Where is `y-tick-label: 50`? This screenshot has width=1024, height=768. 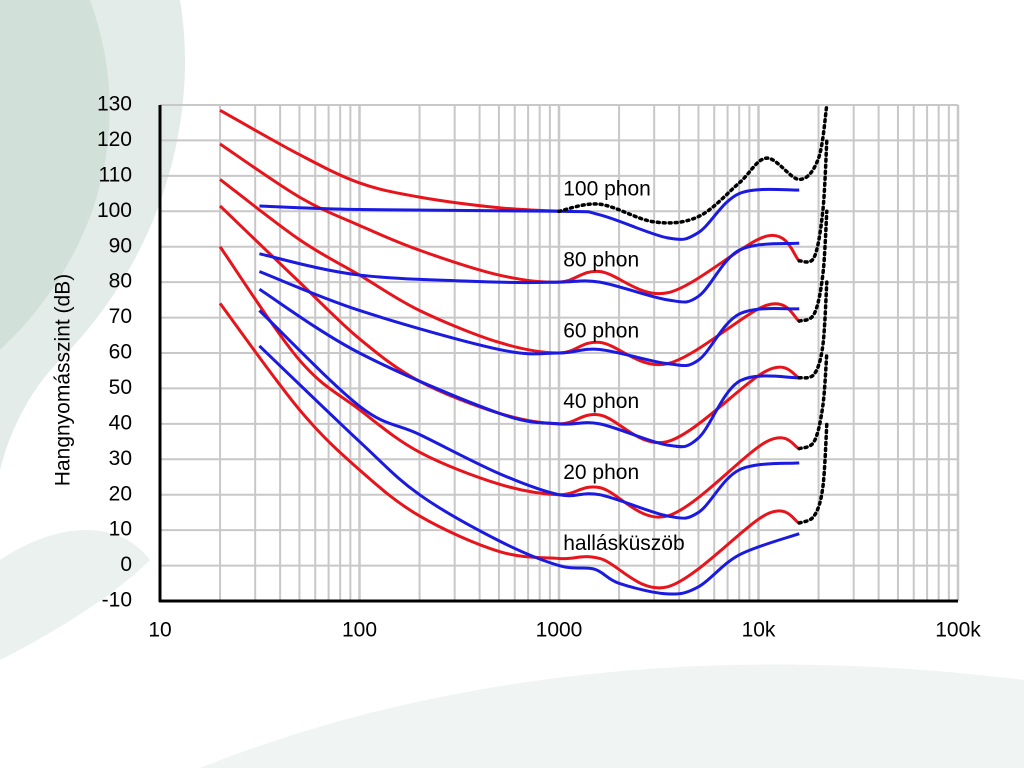 y-tick-label: 50 is located at coordinates (120, 387).